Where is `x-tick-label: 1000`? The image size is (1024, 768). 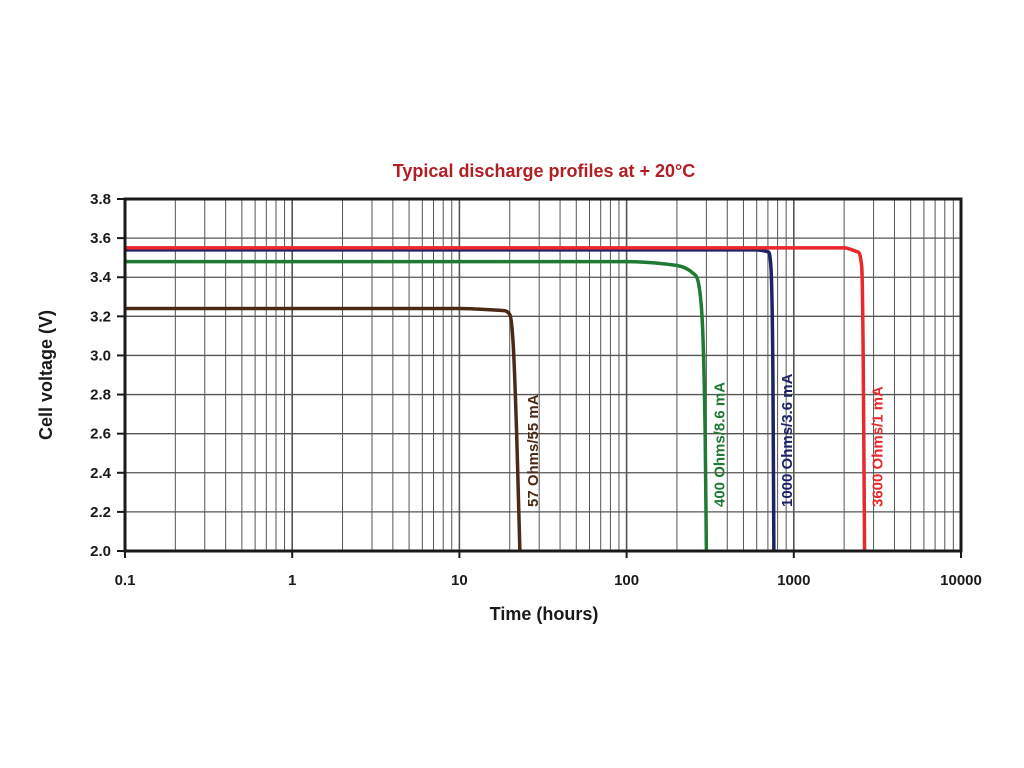
x-tick-label: 1000 is located at coordinates (793, 580).